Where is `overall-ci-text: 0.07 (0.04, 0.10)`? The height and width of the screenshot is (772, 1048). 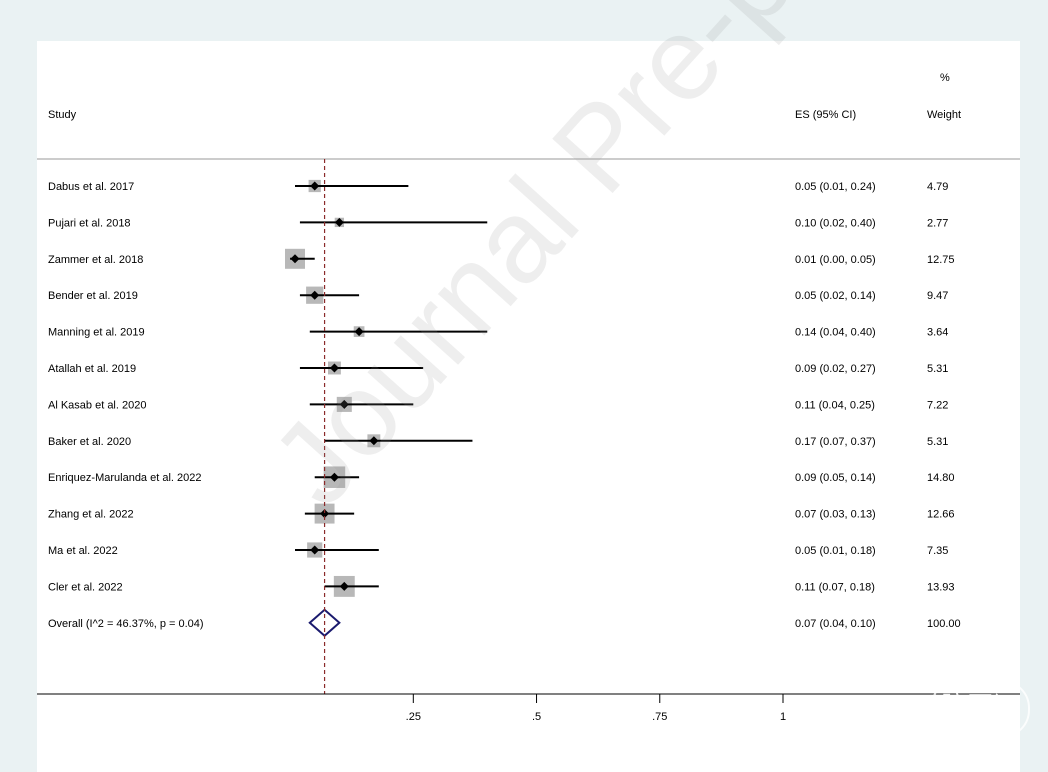 overall-ci-text: 0.07 (0.04, 0.10) is located at coordinates (835, 624).